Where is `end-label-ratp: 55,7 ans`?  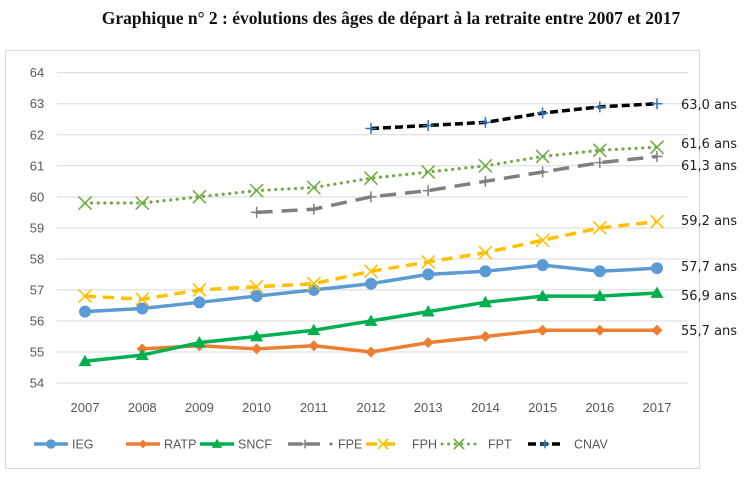 end-label-ratp: 55,7 ans is located at coordinates (709, 331).